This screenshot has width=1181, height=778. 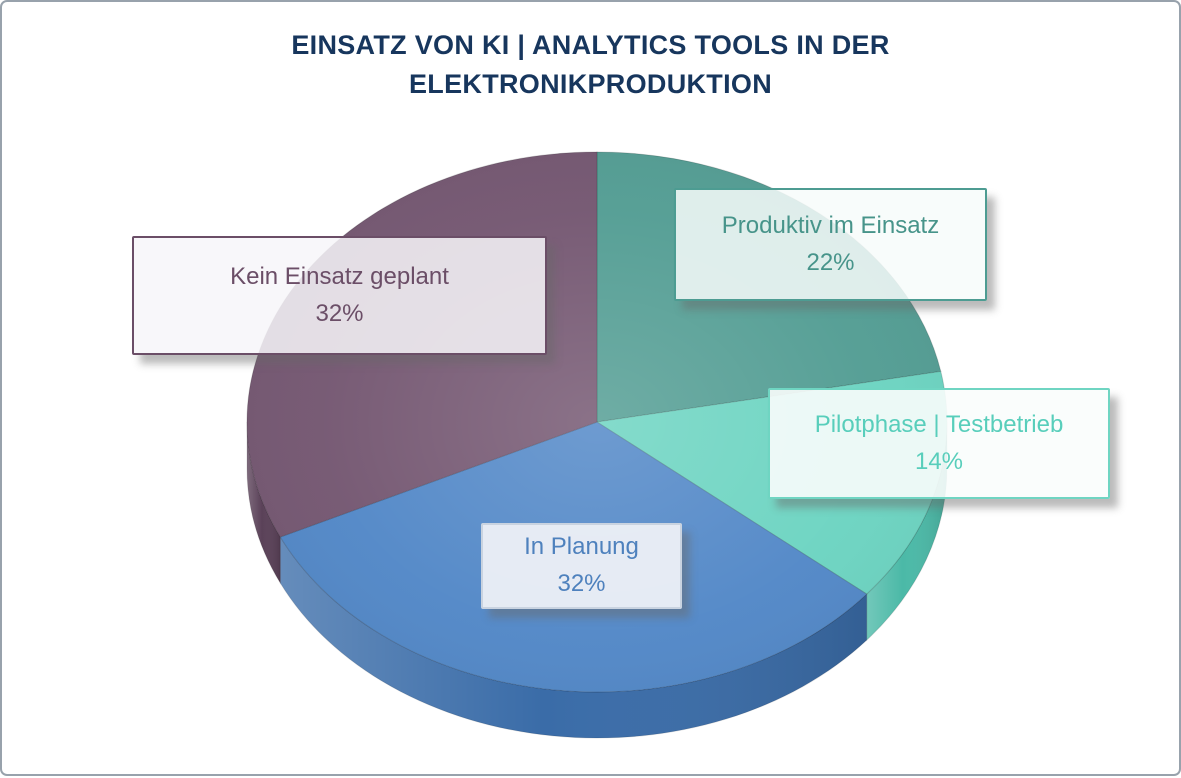 What do you see at coordinates (581, 547) in the screenshot?
I see `slice-label: In Planung` at bounding box center [581, 547].